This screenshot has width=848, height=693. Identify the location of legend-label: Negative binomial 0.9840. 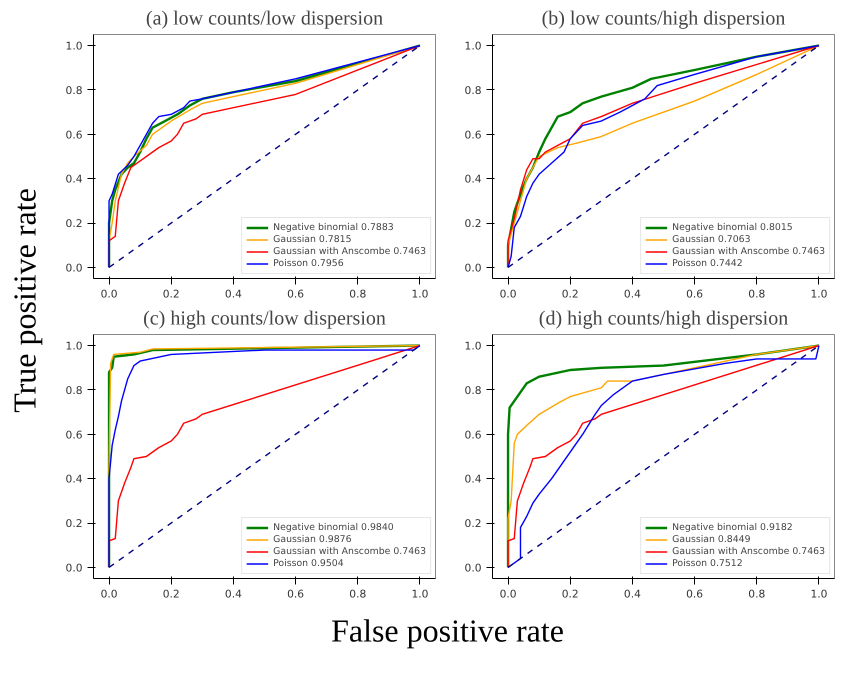
(333, 527).